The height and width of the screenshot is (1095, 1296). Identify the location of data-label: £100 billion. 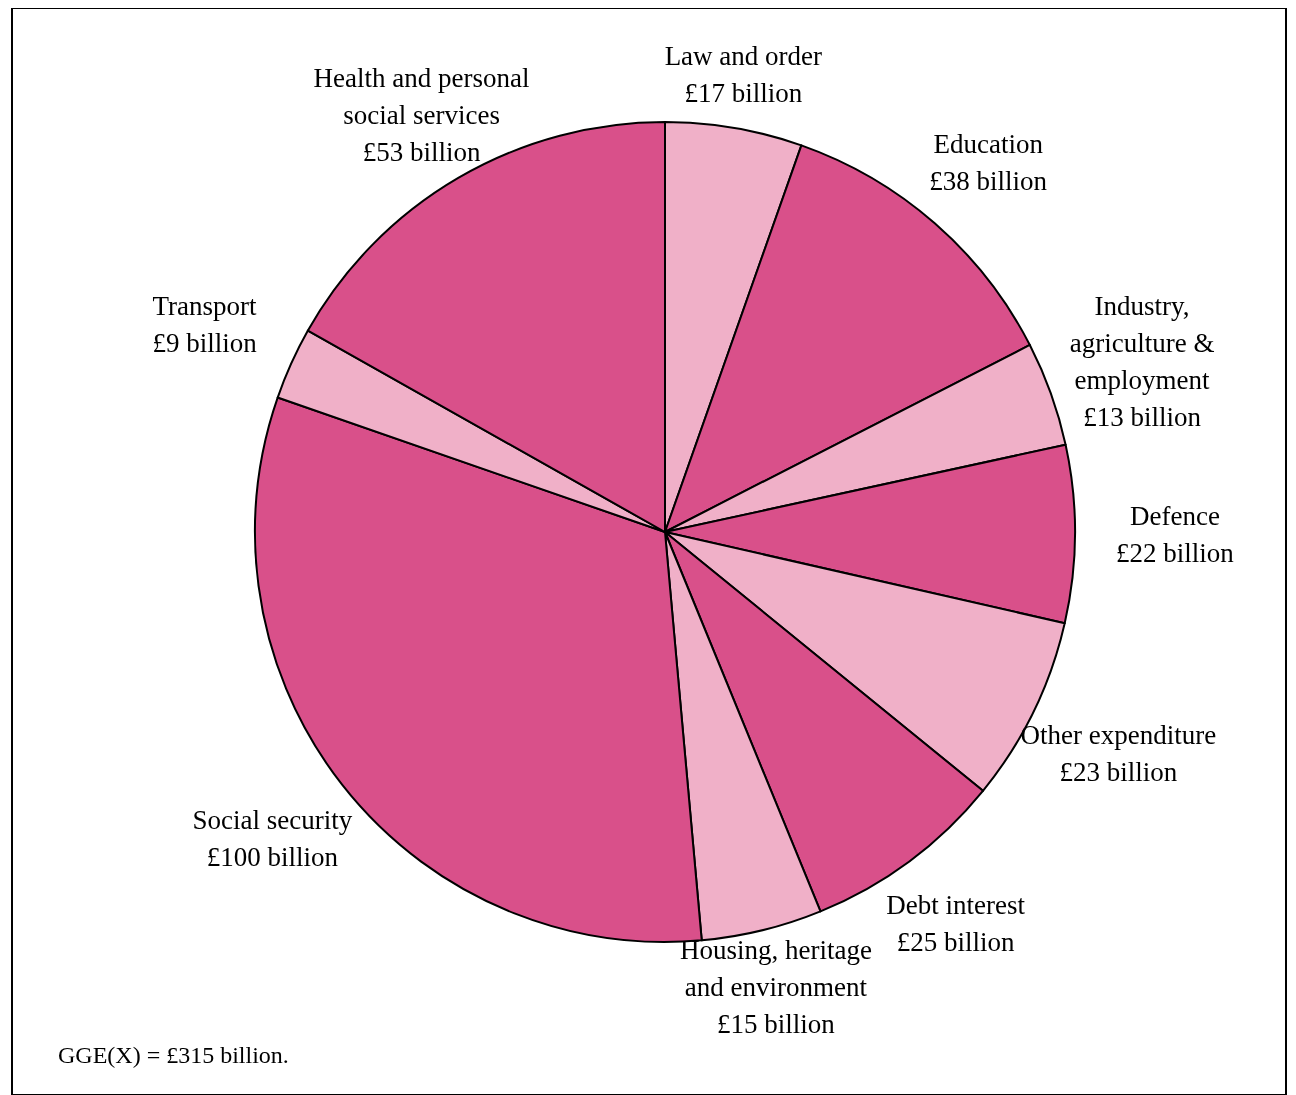
(272, 857).